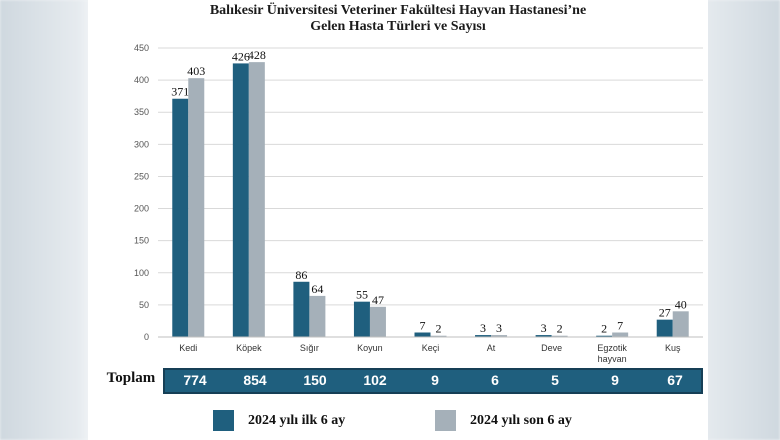 The height and width of the screenshot is (440, 780). What do you see at coordinates (673, 348) in the screenshot?
I see `x-tick-label-kus: Kuş` at bounding box center [673, 348].